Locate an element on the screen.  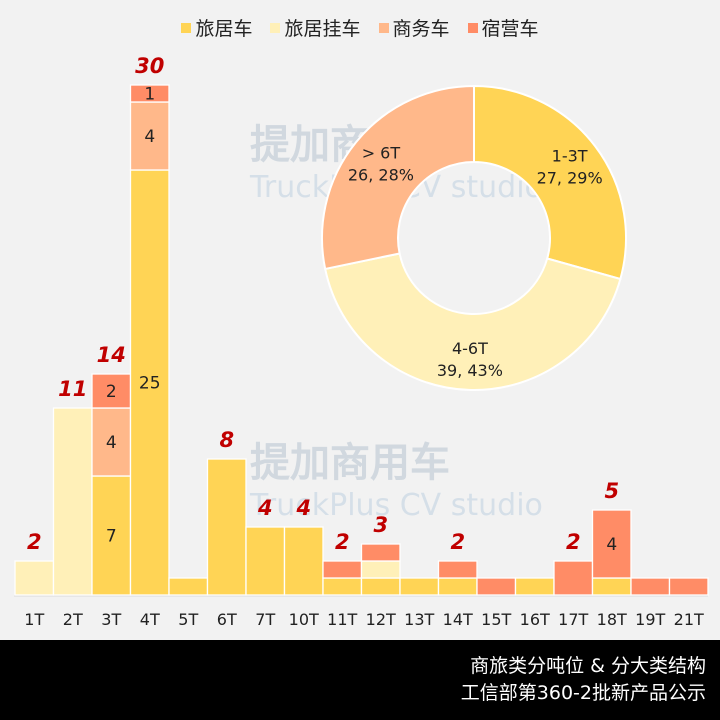
pie-slice-value: 39, 43% is located at coordinates (470, 370).